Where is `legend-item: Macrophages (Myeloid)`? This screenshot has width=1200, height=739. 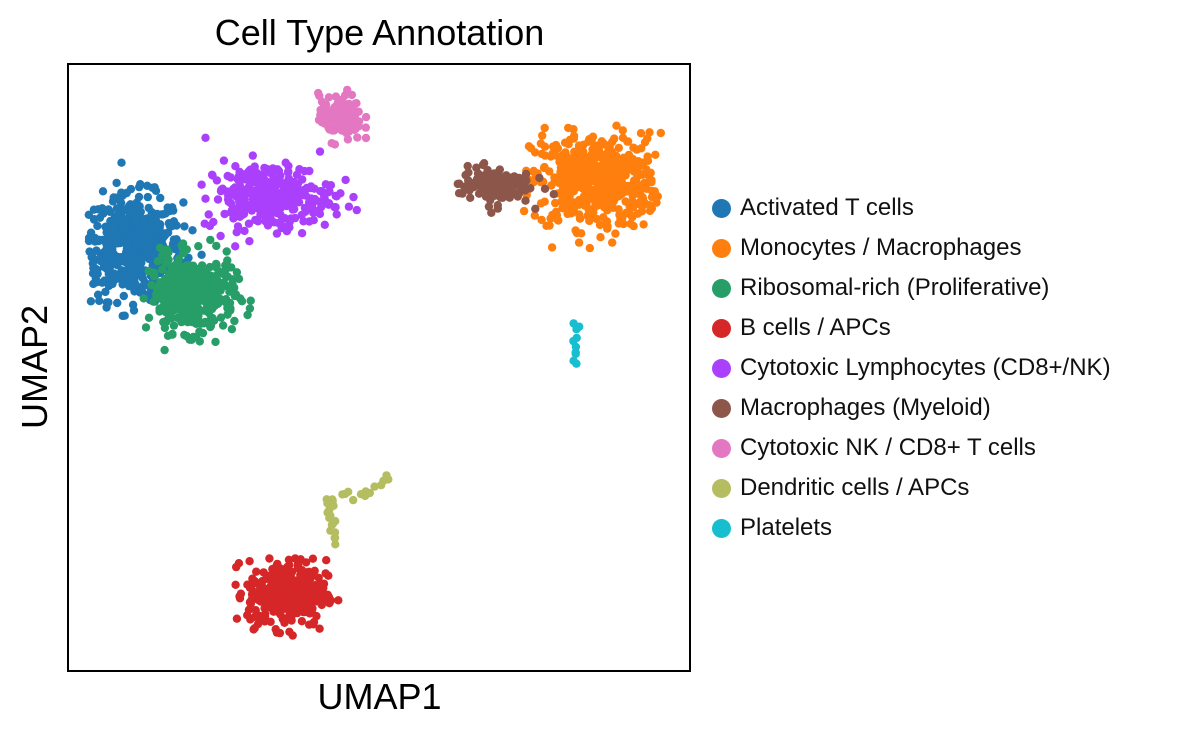
legend-item: Macrophages (Myeloid) is located at coordinates (911, 408).